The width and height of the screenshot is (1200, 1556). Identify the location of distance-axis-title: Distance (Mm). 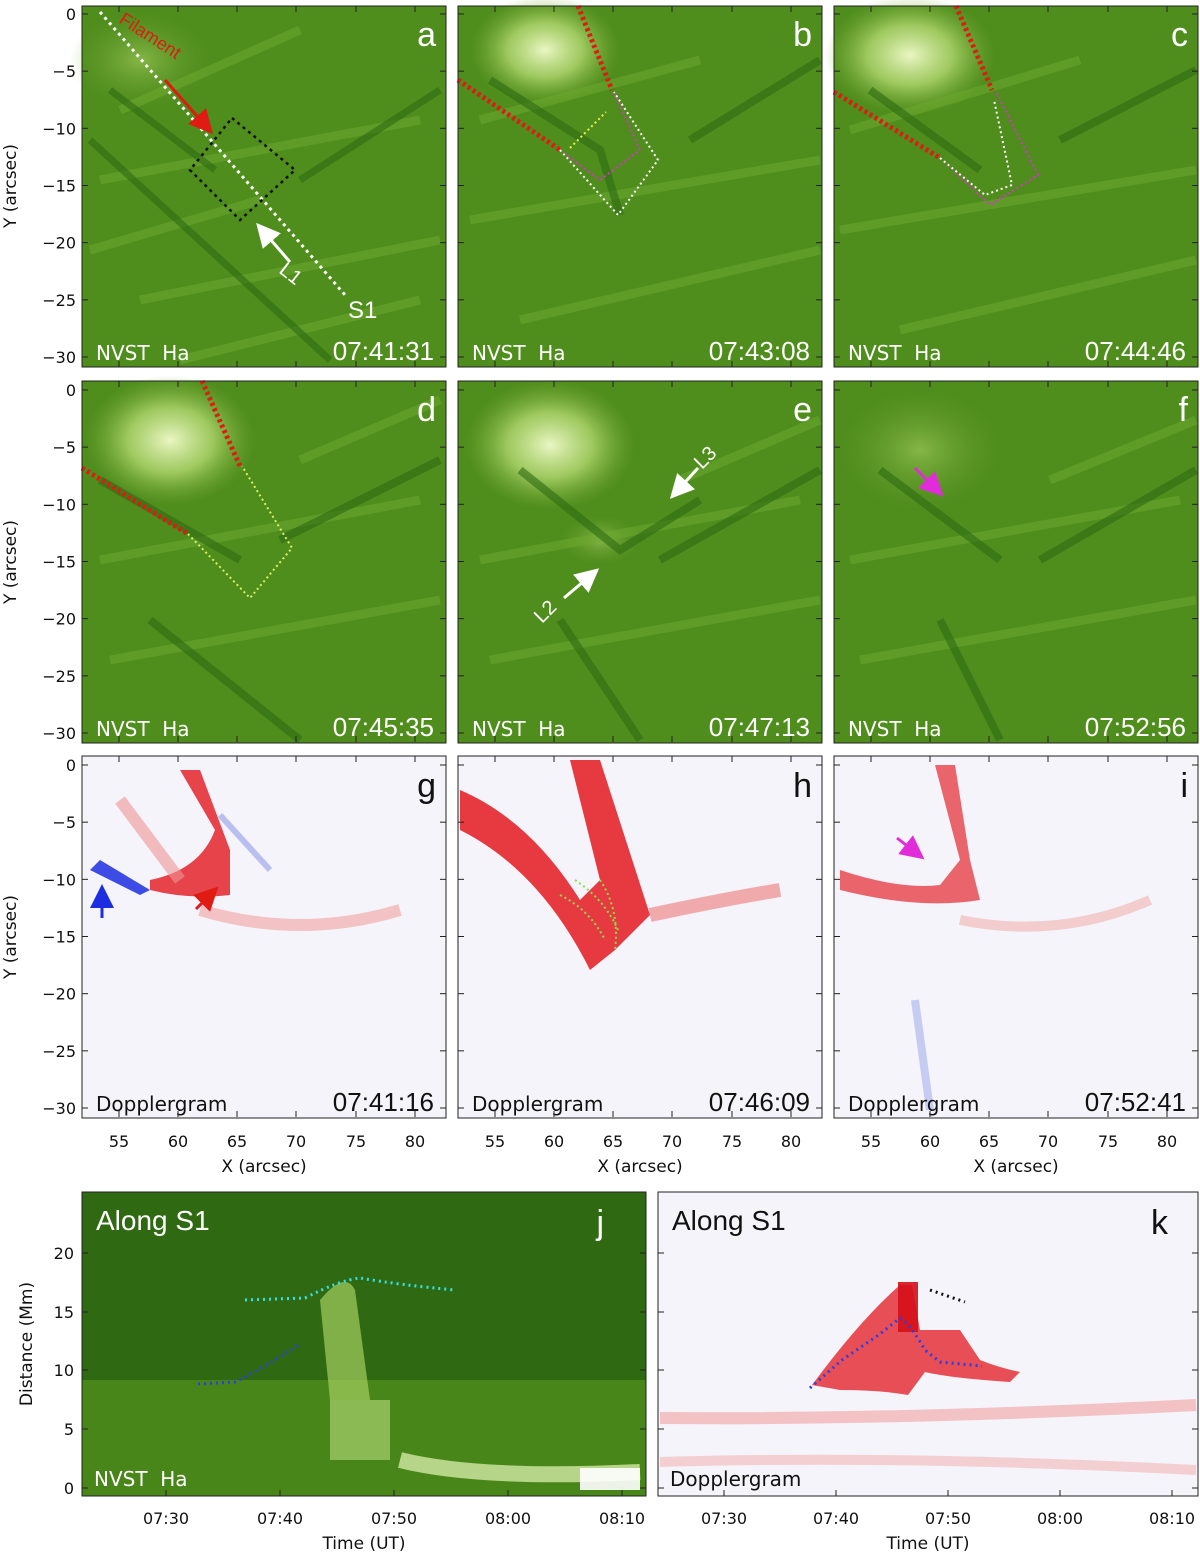
(27, 1344).